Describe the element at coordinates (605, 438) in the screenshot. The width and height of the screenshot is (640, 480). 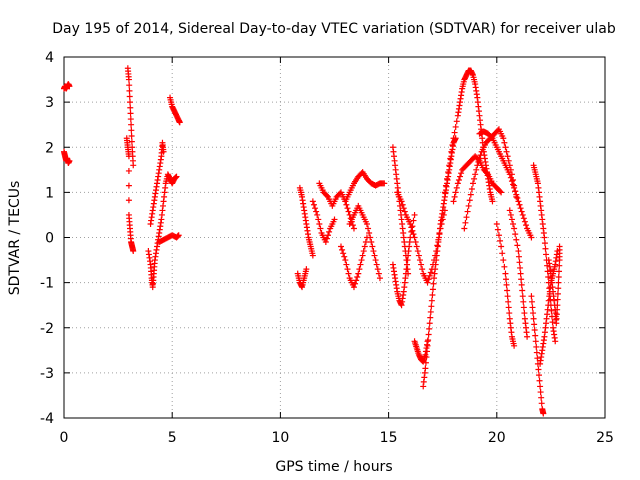
I see `x-tick-label: 25` at that location.